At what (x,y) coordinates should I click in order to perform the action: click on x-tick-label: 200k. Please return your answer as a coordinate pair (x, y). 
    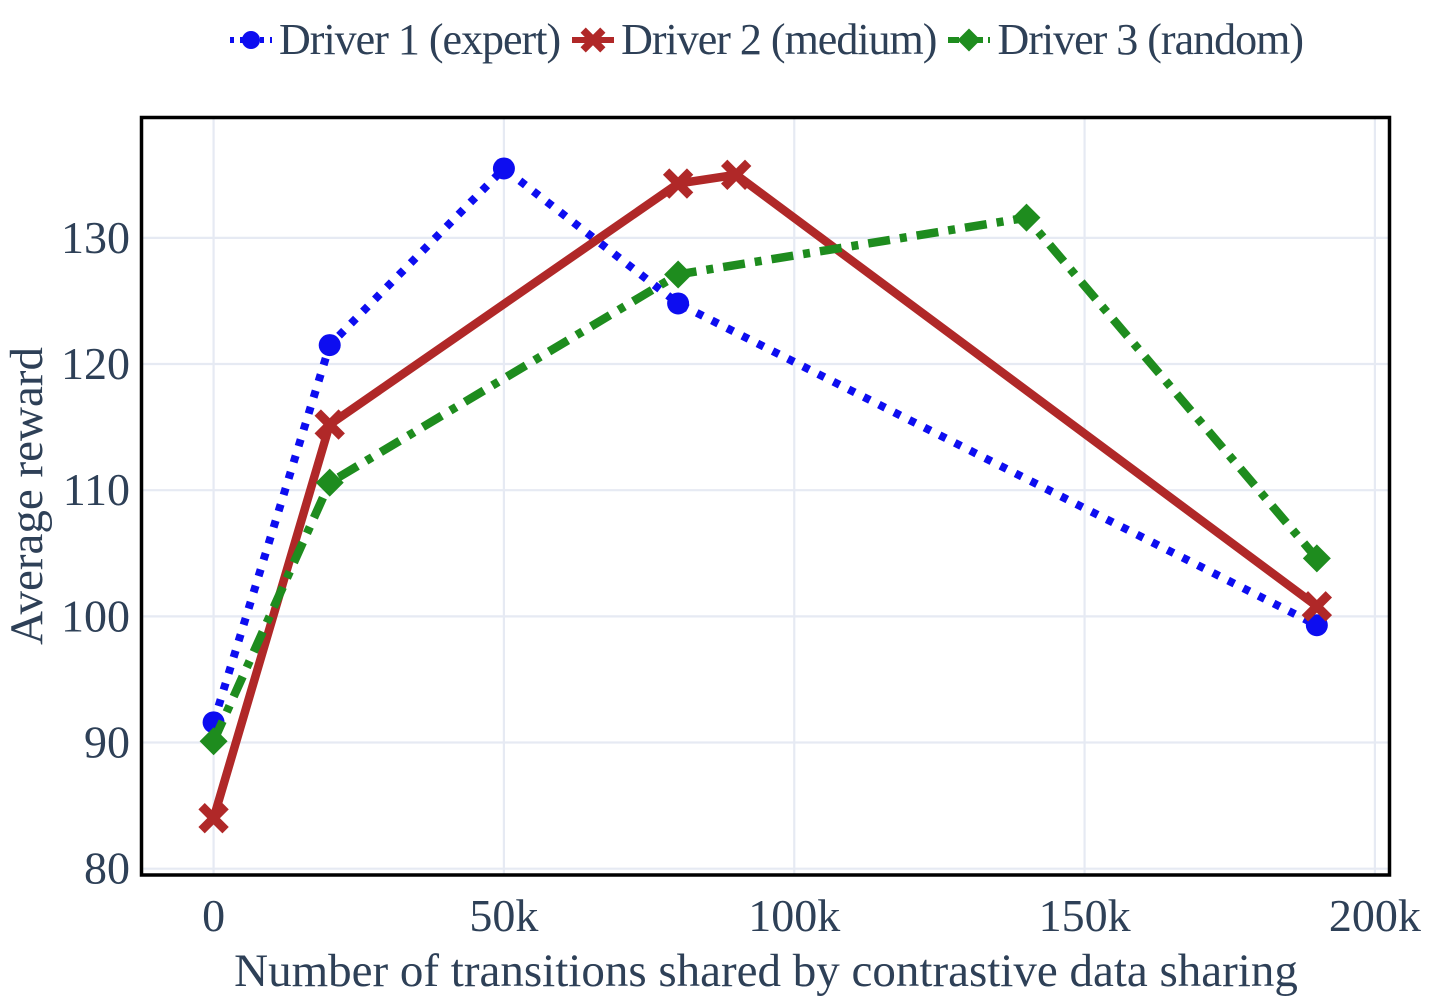
    Looking at the image, I should click on (1375, 915).